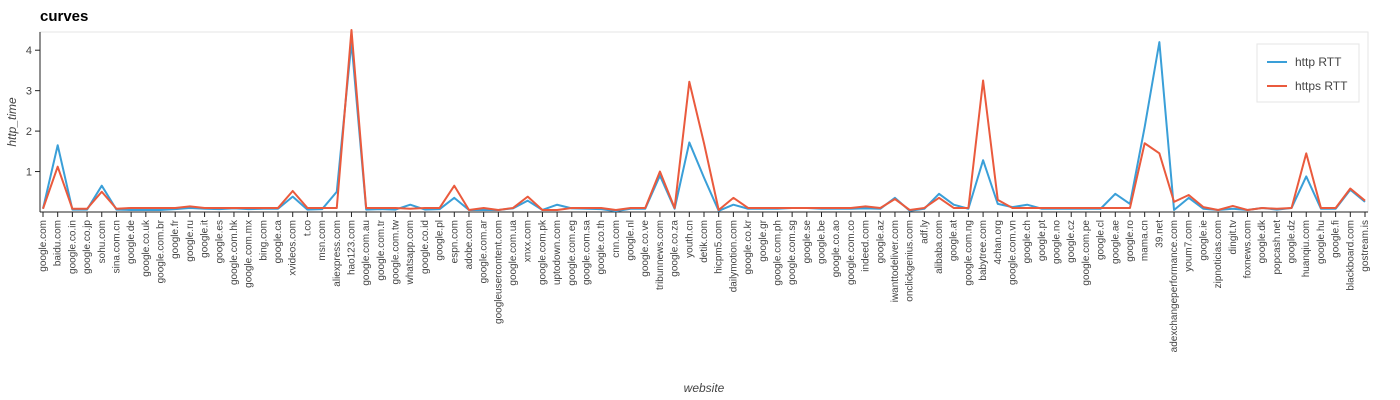  I want to click on x-tick-label: google.ie, so click(1203, 240).